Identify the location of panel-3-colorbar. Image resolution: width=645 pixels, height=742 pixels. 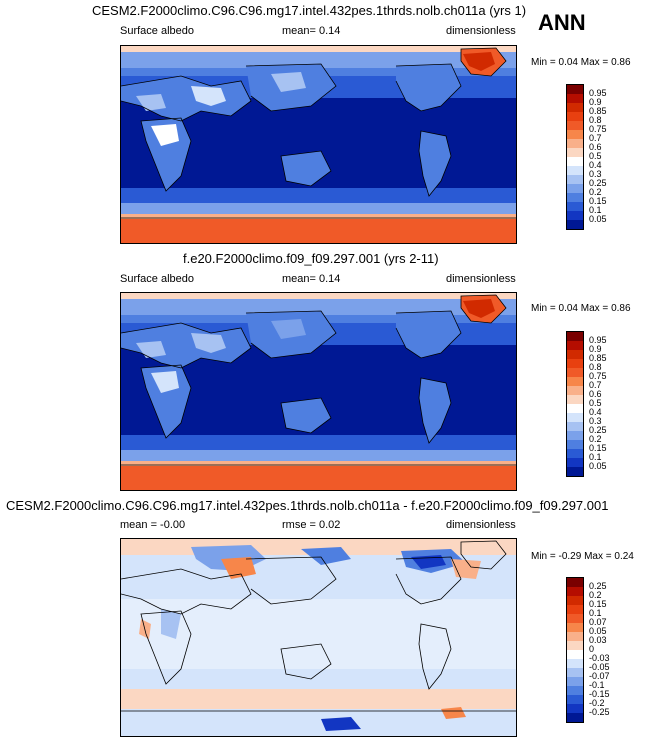
(575, 650).